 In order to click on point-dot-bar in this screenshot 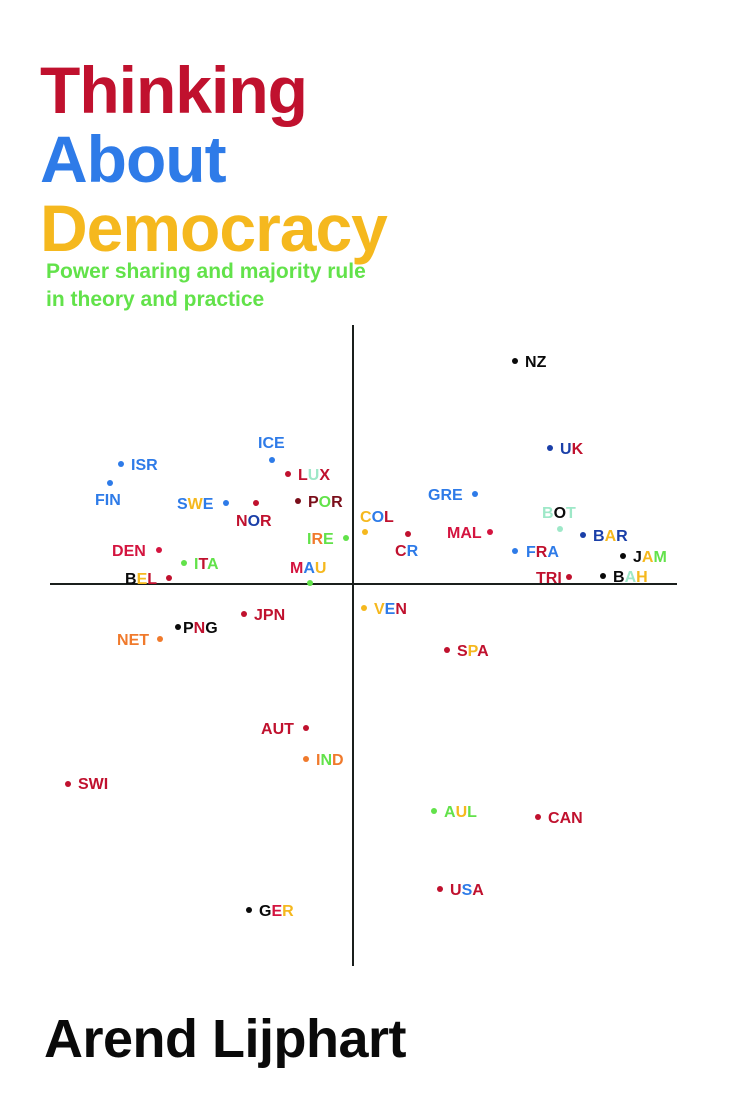, I will do `click(583, 535)`.